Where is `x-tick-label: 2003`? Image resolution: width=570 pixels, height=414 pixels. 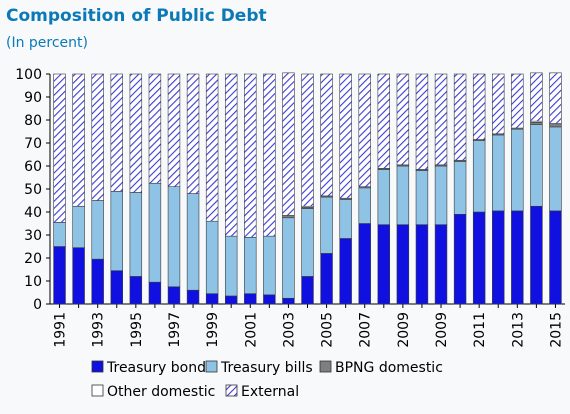 x-tick-label: 2003 is located at coordinates (289, 330).